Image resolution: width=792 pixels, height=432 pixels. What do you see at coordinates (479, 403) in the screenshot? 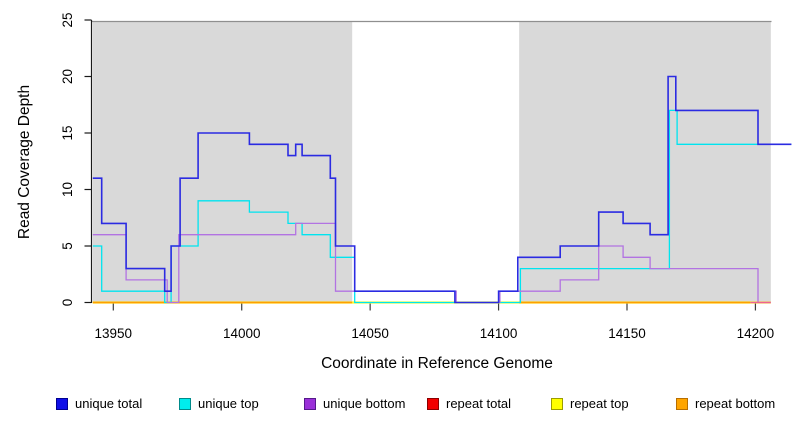
I see `legend-label-repeat-total: repeat total` at bounding box center [479, 403].